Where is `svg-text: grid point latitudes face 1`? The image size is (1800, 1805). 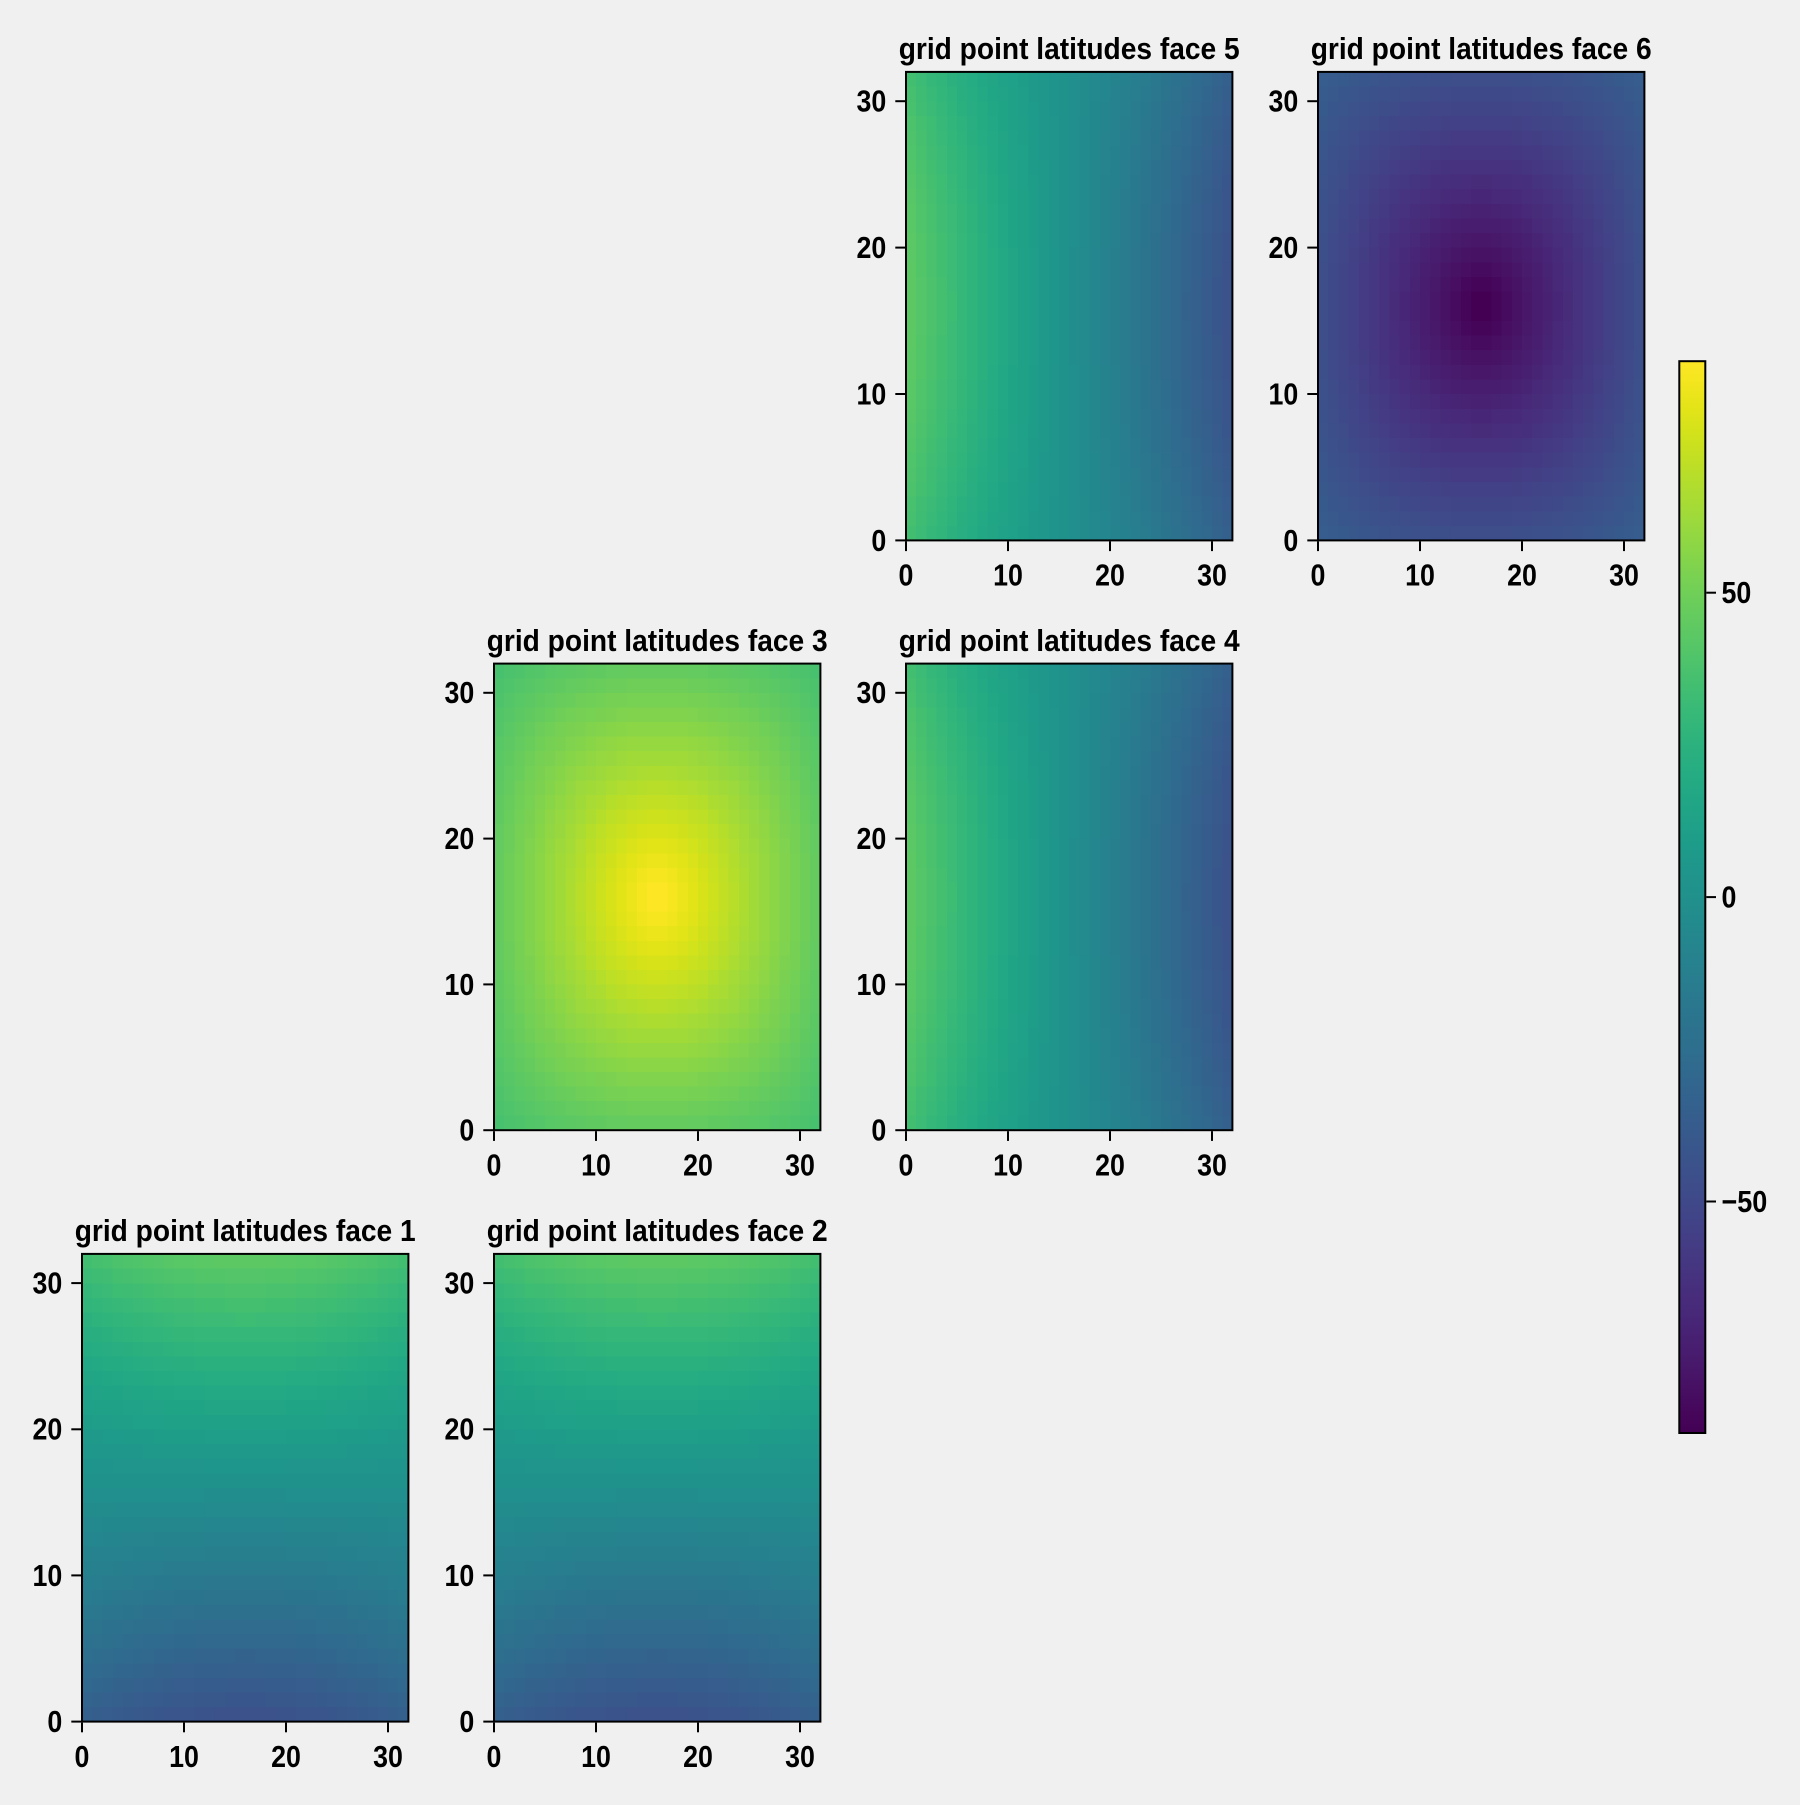 svg-text: grid point latitudes face 1 is located at coordinates (245, 1231).